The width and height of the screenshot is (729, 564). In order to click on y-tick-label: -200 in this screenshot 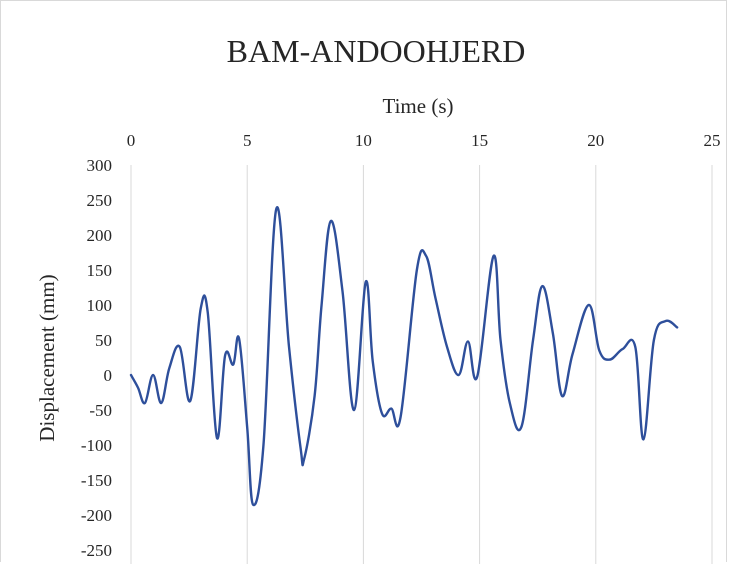, I will do `click(96, 515)`.